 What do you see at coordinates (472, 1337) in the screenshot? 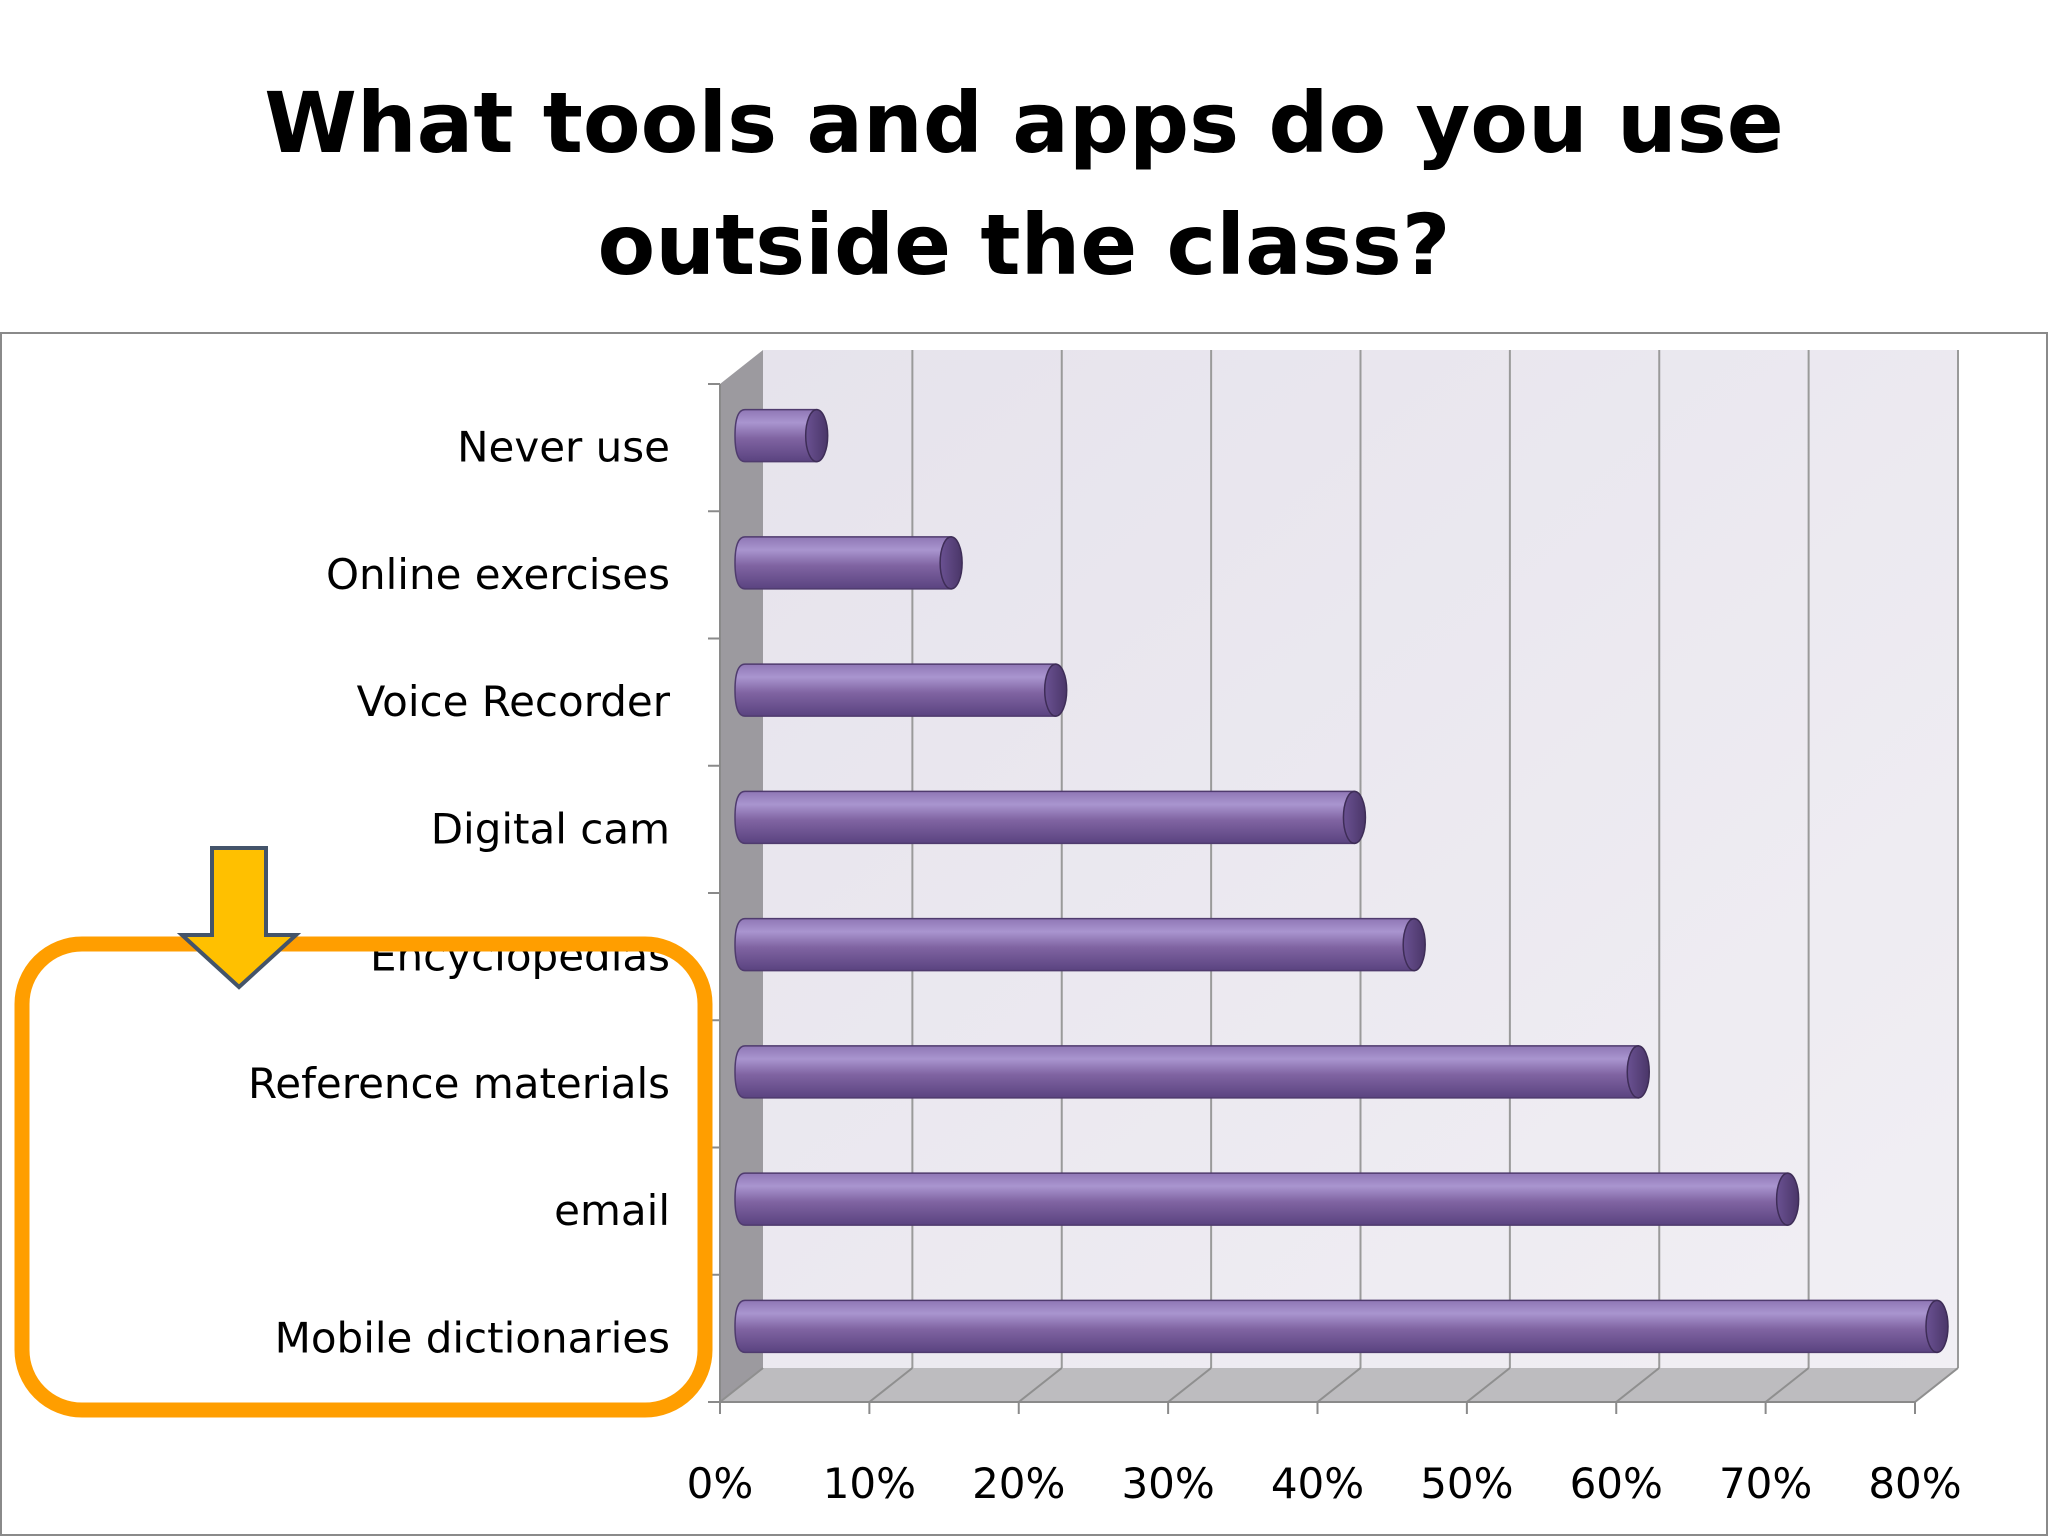
I see `category-label: Mobile dictionaries` at bounding box center [472, 1337].